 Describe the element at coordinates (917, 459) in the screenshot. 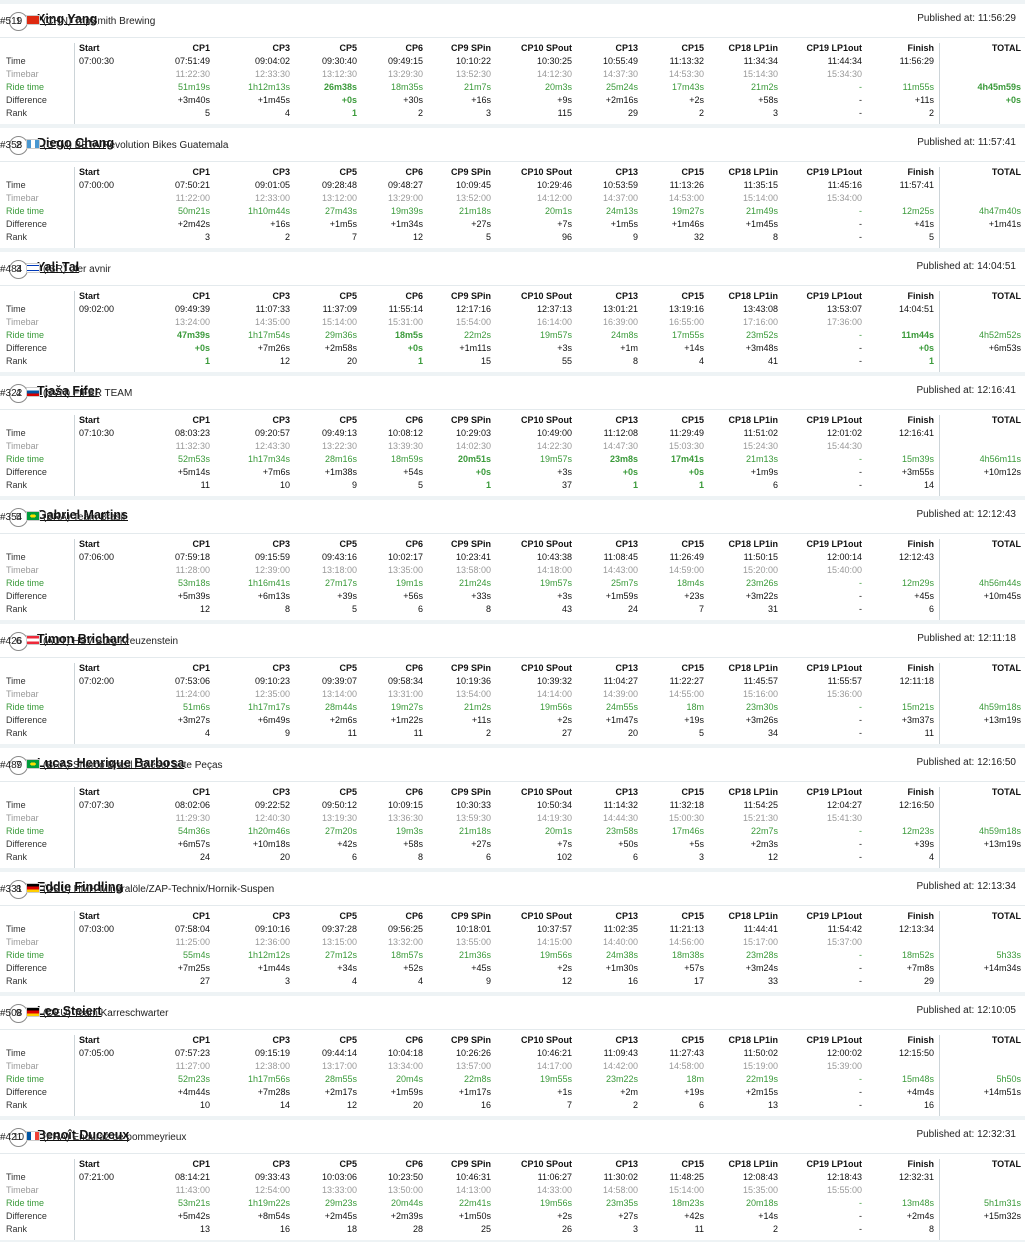

I see `split-cell: 15m39s` at that location.